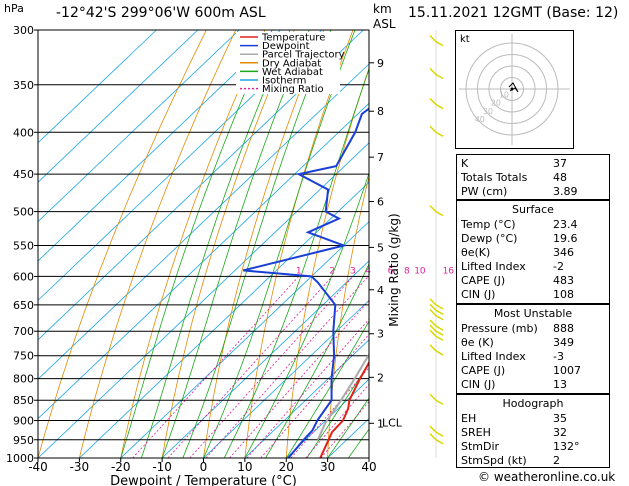 The width and height of the screenshot is (629, 486). Describe the element at coordinates (488, 111) in the screenshot. I see `hodograph-ring-label: 30` at that location.